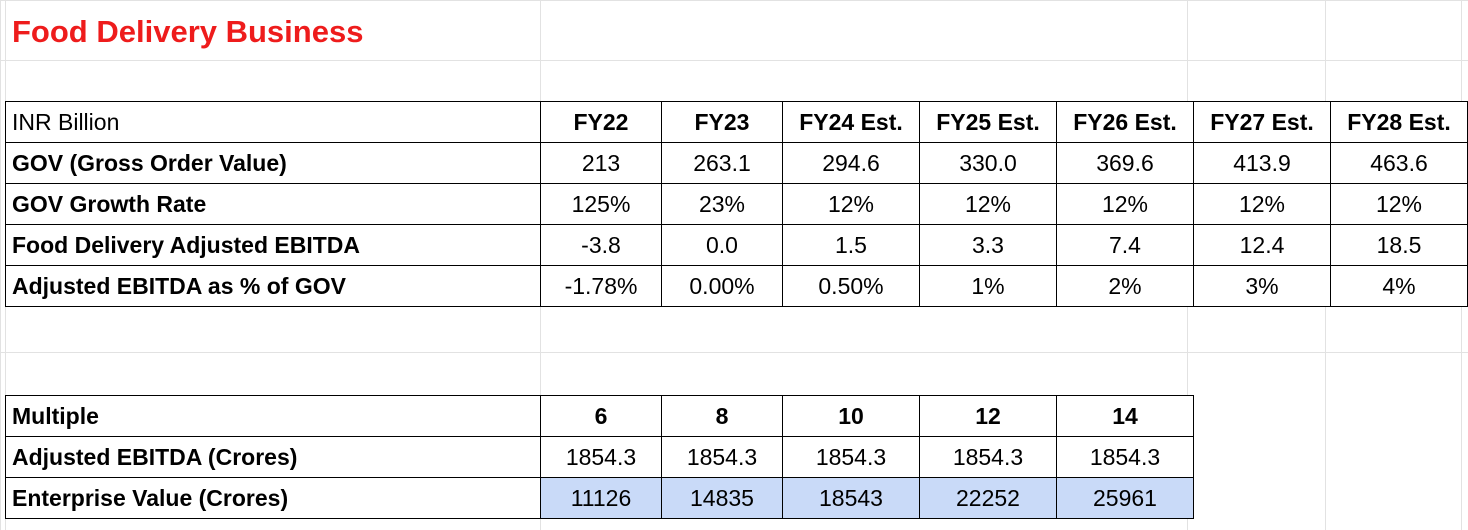  I want to click on value-cell: 125%, so click(601, 204).